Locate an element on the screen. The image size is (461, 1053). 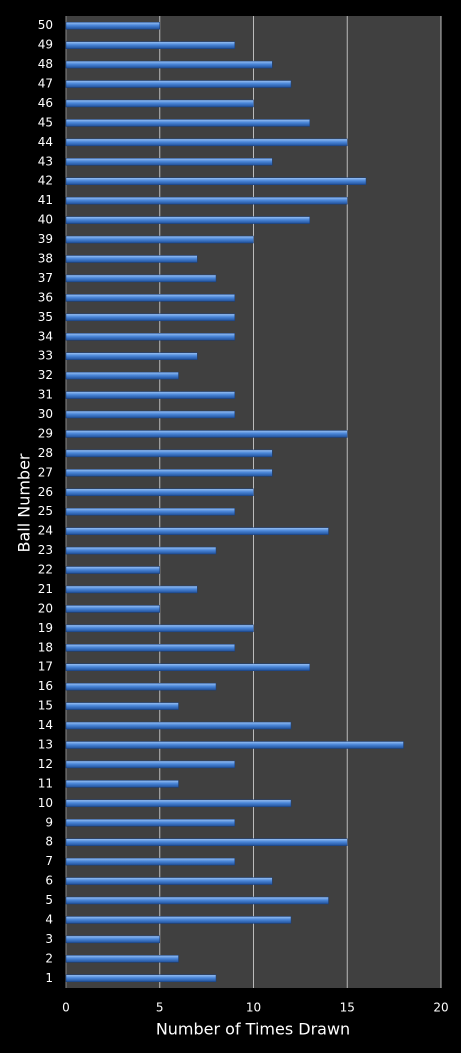
y-tick-label: 36 is located at coordinates (45, 297).